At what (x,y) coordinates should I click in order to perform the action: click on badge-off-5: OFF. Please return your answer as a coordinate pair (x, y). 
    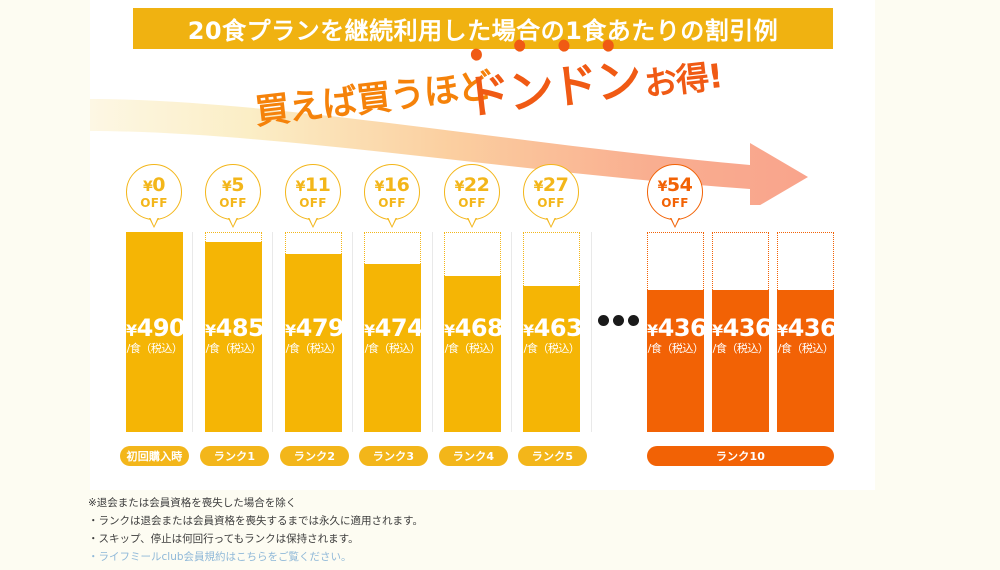
    Looking at the image, I should click on (551, 202).